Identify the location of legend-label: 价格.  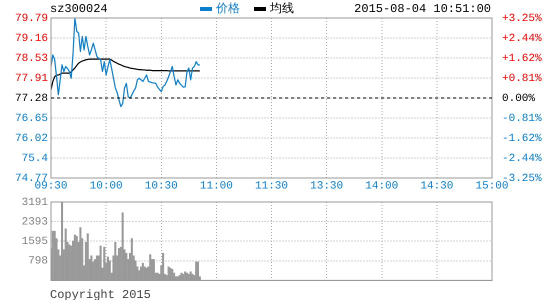
(228, 9).